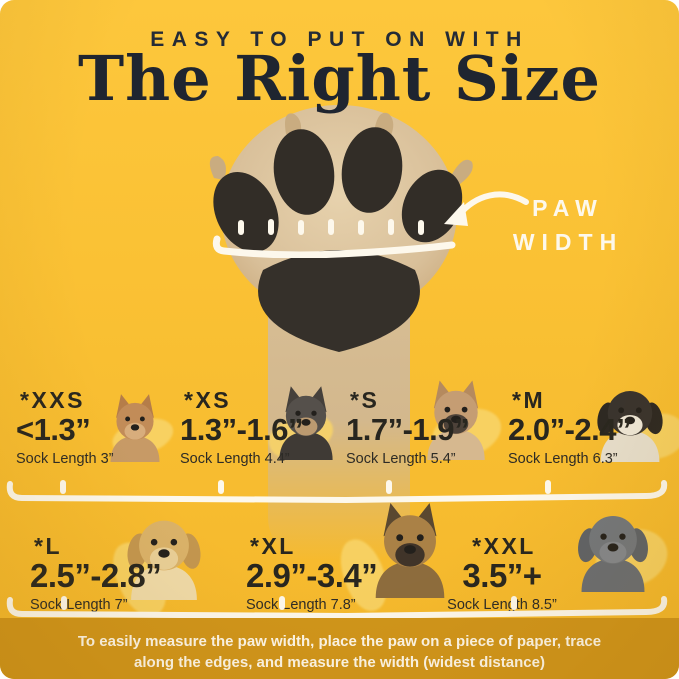  I want to click on size-entry-xs: *XS 1.3”-1.6” Sock Length 4.4”, so click(242, 427).